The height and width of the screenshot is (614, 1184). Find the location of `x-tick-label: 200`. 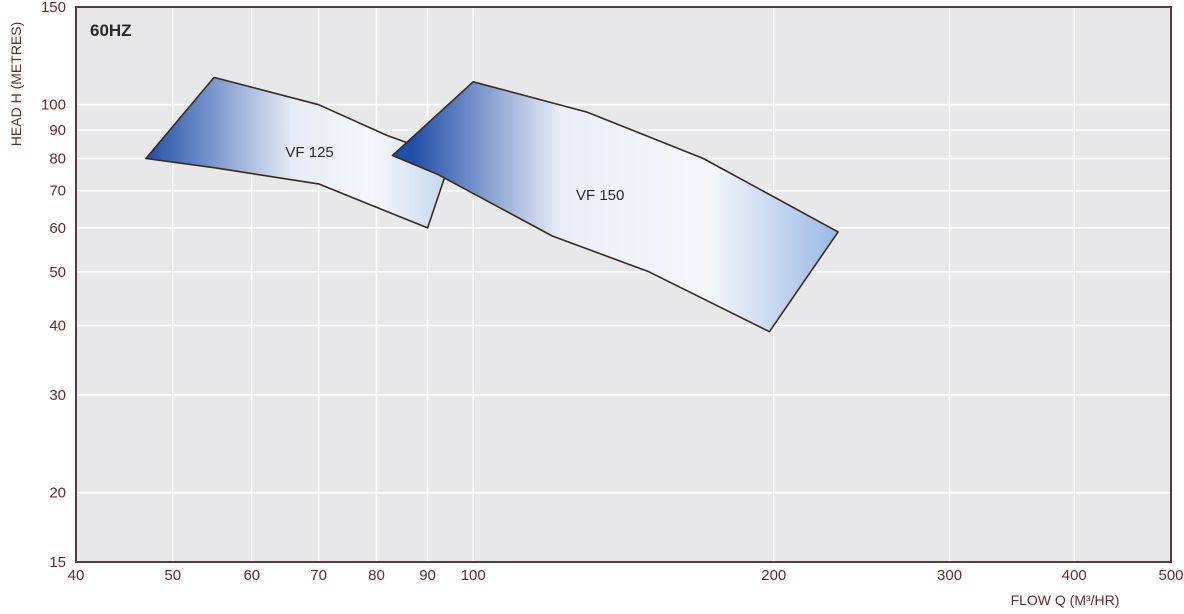

x-tick-label: 200 is located at coordinates (773, 575).